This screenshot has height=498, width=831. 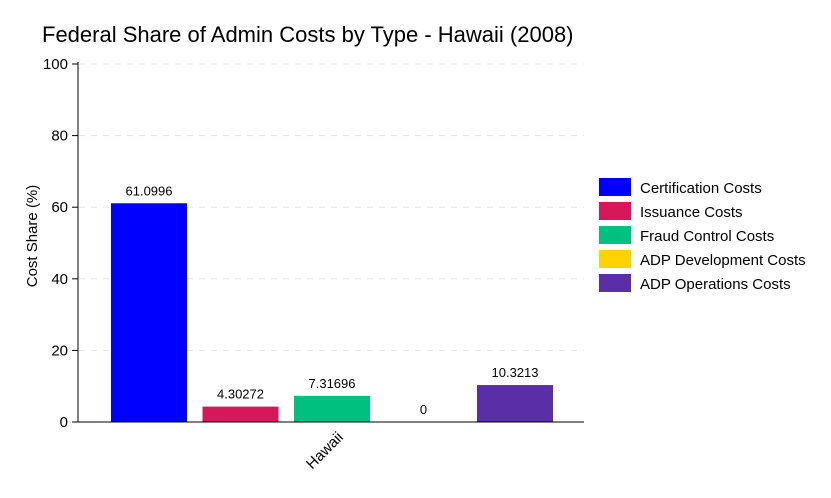 I want to click on y-tick-label: 40, so click(x=59, y=279).